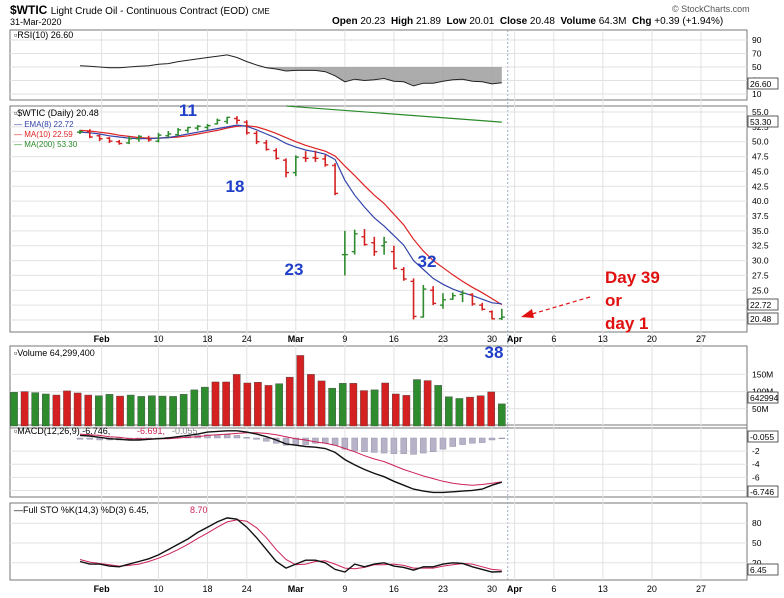  Describe the element at coordinates (43, 35) in the screenshot. I see `rsi-legend: ▫RSI(10) 26.60` at that location.